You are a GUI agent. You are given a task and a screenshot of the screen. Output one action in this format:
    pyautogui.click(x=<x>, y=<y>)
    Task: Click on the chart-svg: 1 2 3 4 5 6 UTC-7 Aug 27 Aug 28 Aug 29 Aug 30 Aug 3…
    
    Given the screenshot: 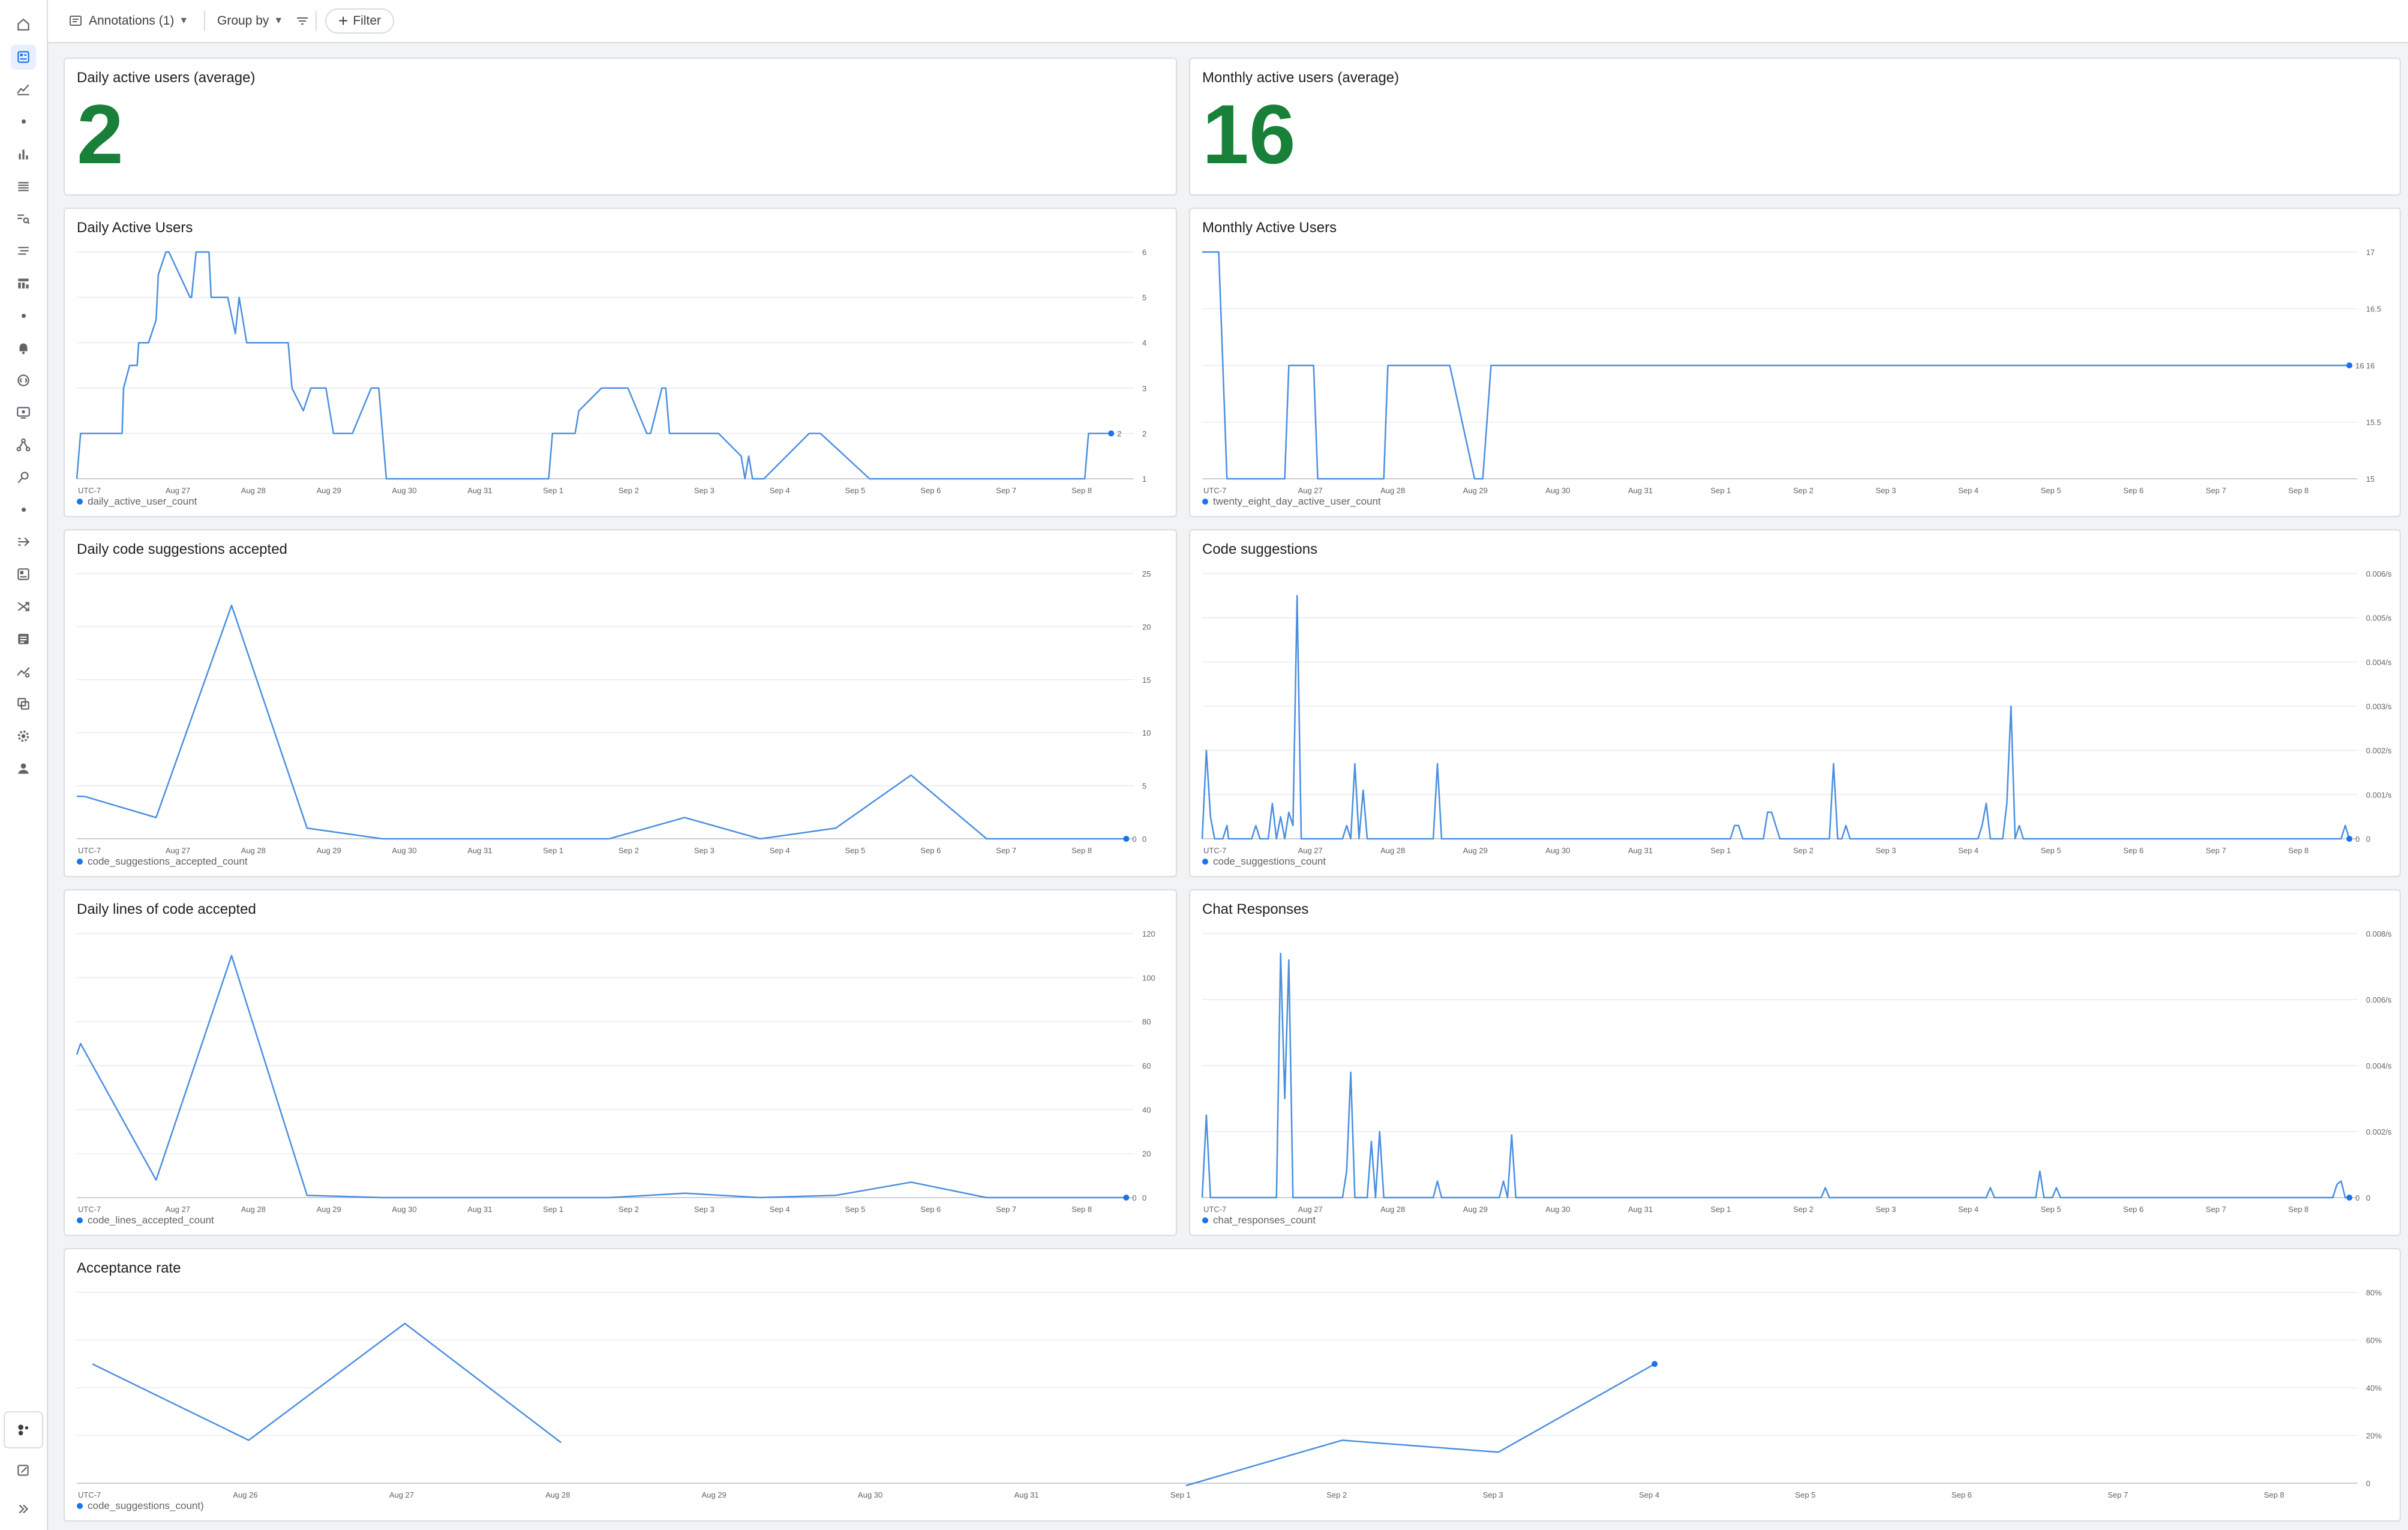 What is the action you would take?
    pyautogui.click(x=611, y=372)
    